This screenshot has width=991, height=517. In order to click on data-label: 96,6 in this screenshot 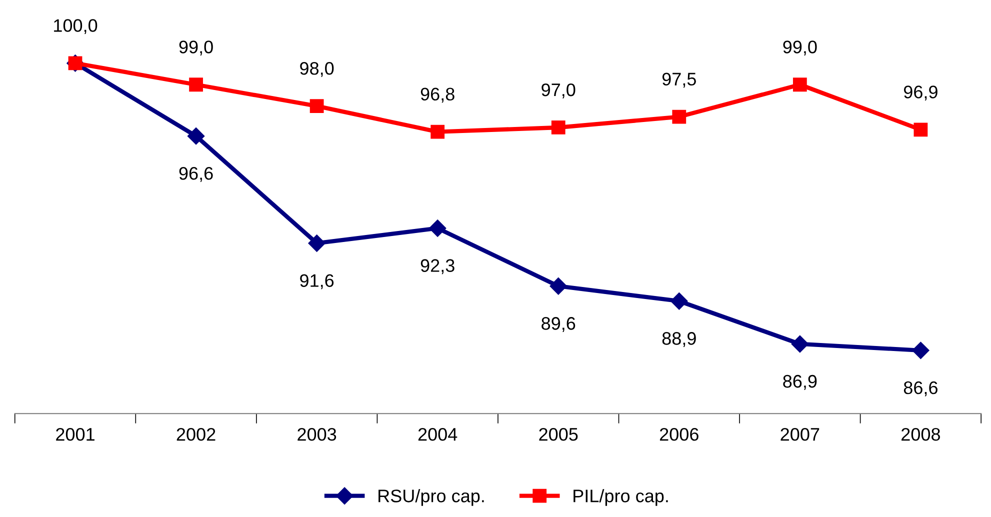, I will do `click(196, 174)`.